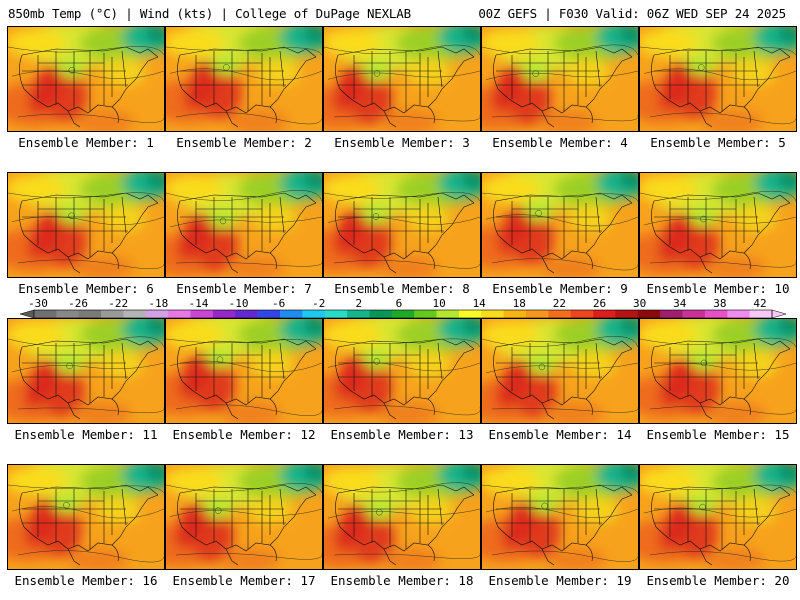  I want to click on ensemble-member-label: Ensemble Member: 8, so click(402, 288).